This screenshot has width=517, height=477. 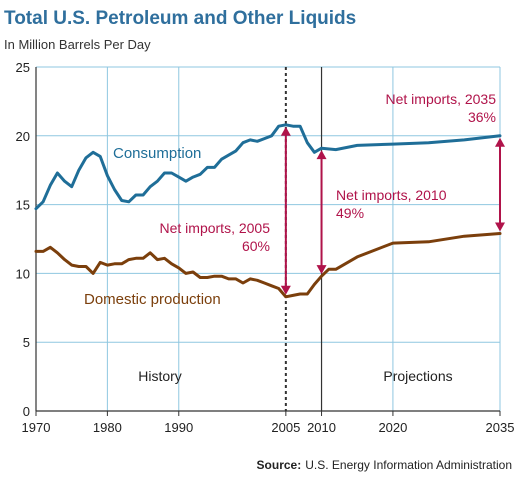 I want to click on annotation-2010-line2: 49%, so click(x=350, y=213).